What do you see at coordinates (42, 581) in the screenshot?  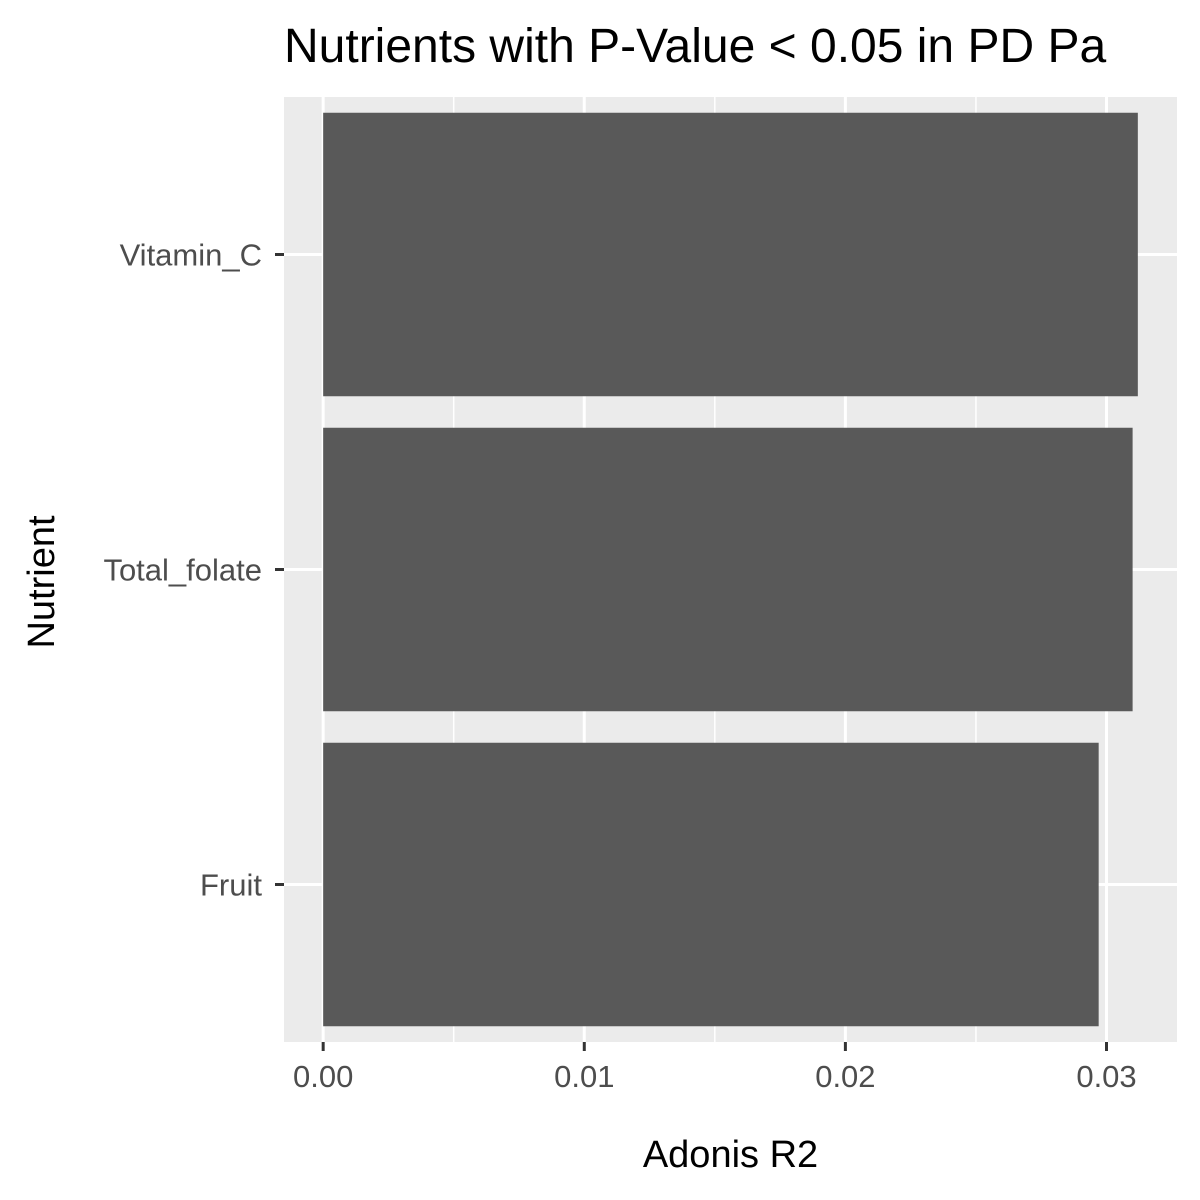 I see `y-axis-title: Nutrient` at bounding box center [42, 581].